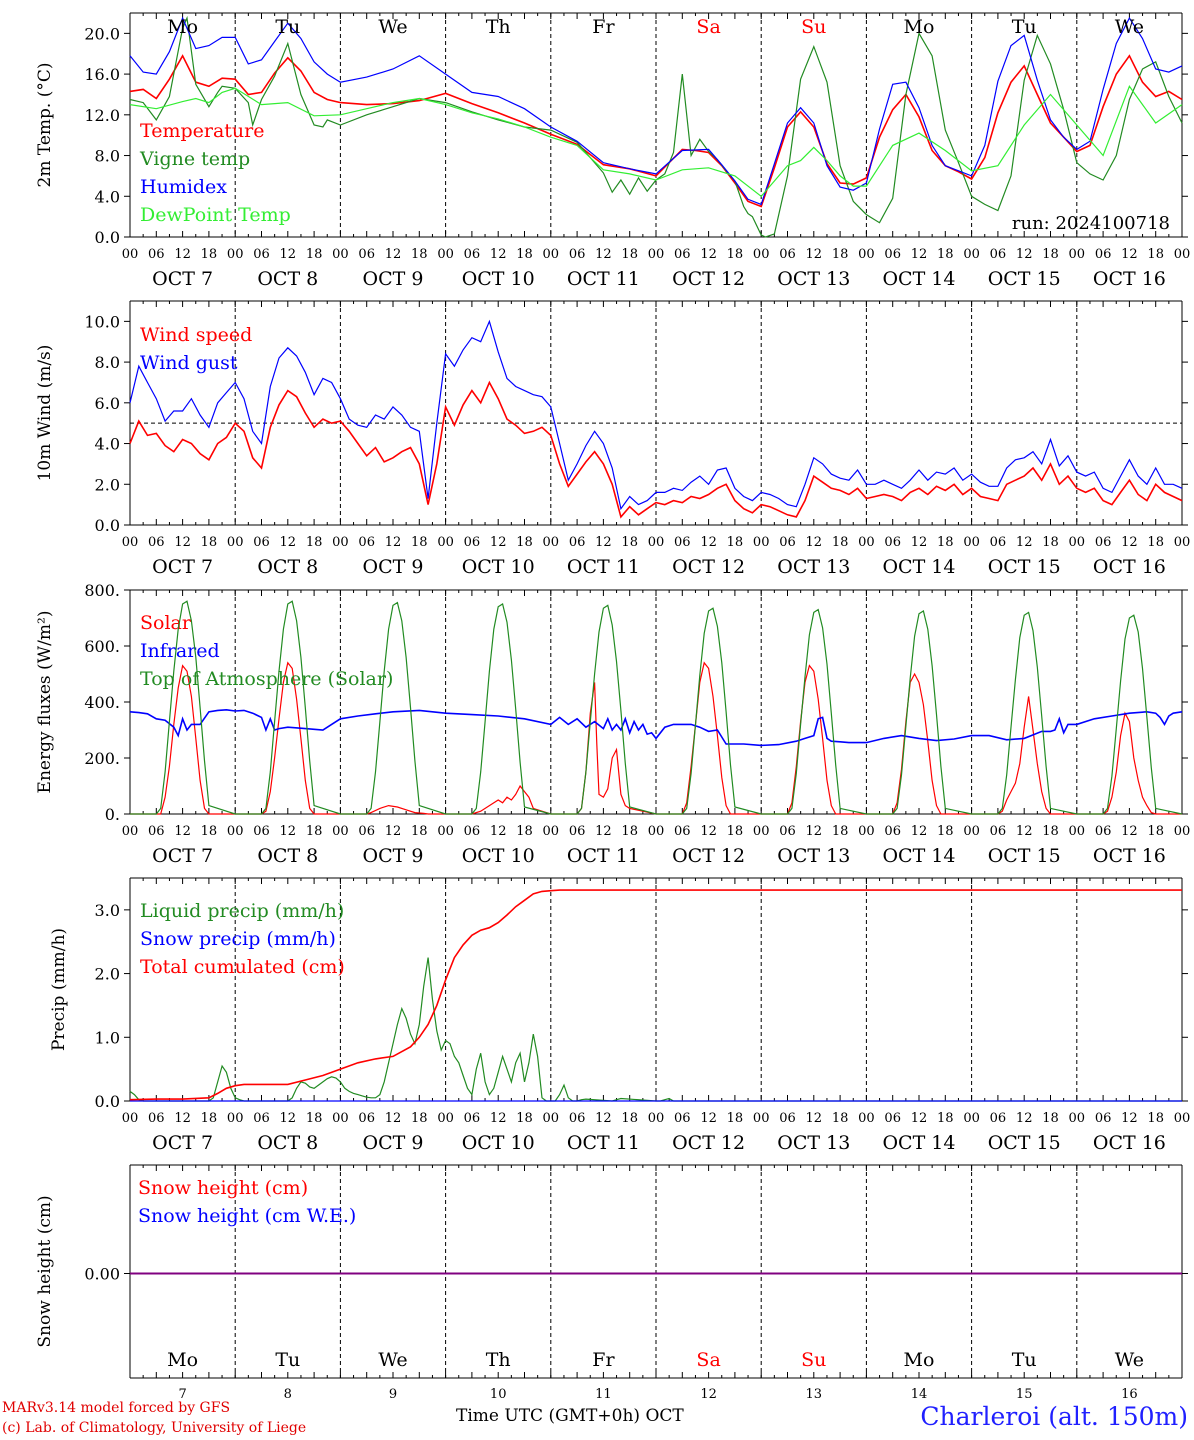 Image resolution: width=1194 pixels, height=1440 pixels. Describe the element at coordinates (603, 1360) in the screenshot. I see `weekday-label: Fr` at that location.